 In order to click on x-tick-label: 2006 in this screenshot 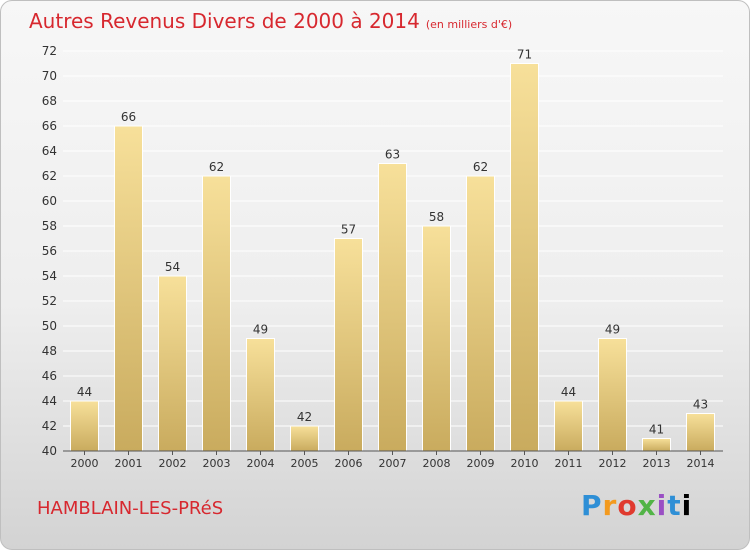, I will do `click(349, 463)`.